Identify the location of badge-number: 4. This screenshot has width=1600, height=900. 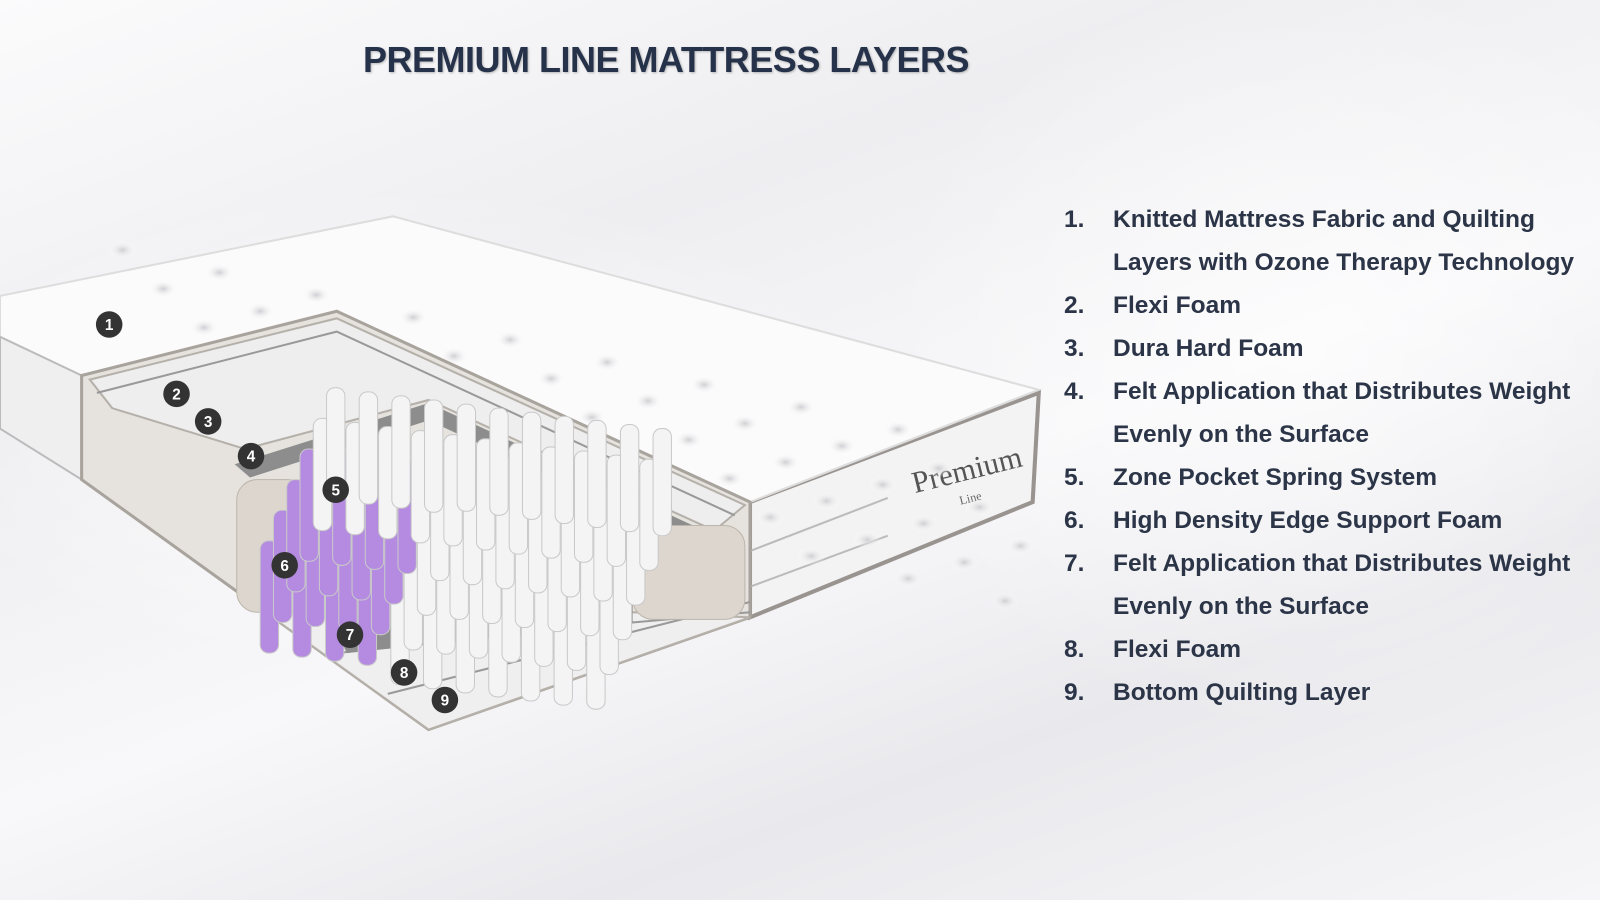
(251, 457).